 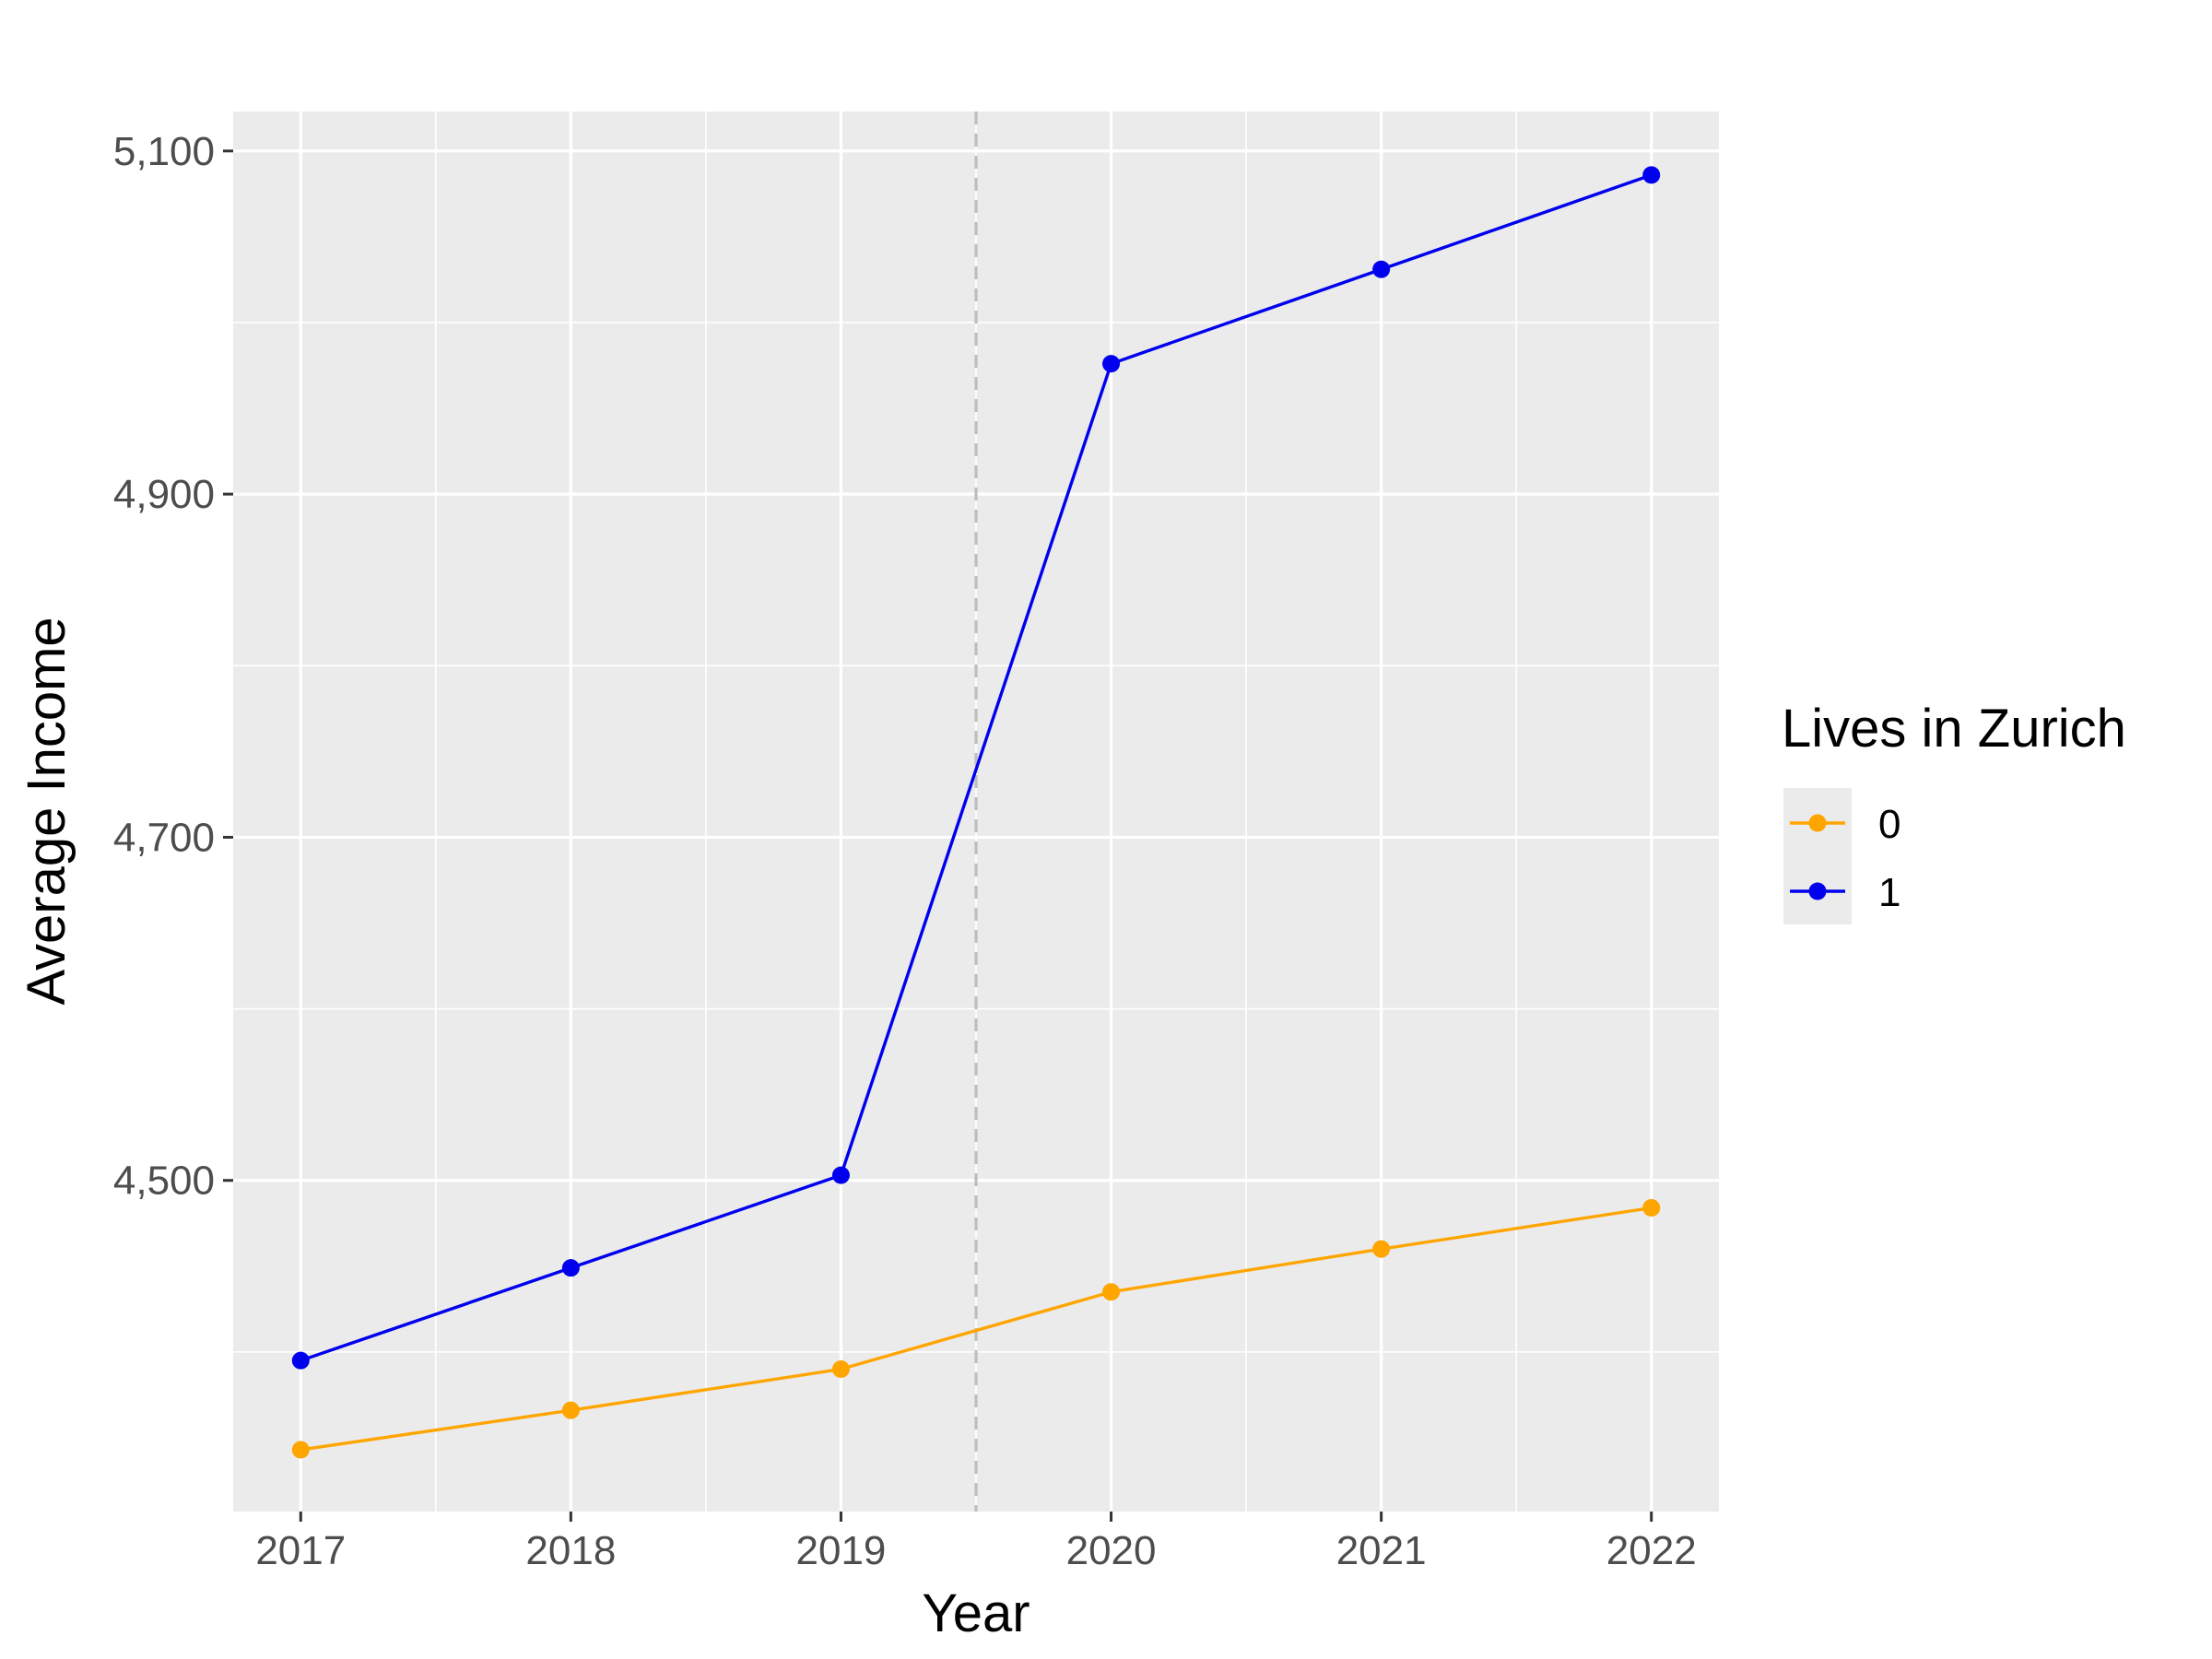 What do you see at coordinates (1889, 824) in the screenshot?
I see `legend-label-0: 0` at bounding box center [1889, 824].